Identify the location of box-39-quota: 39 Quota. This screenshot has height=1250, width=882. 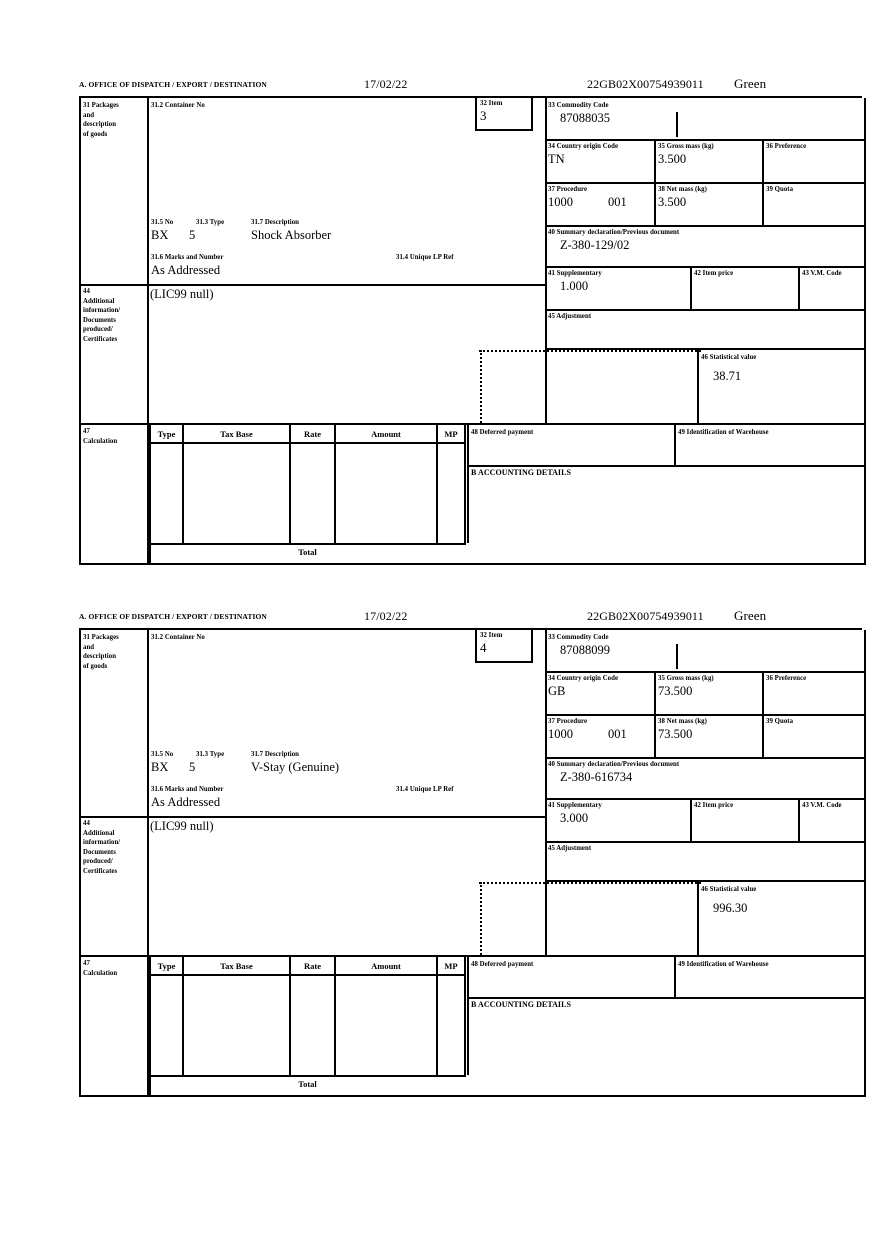
(780, 189).